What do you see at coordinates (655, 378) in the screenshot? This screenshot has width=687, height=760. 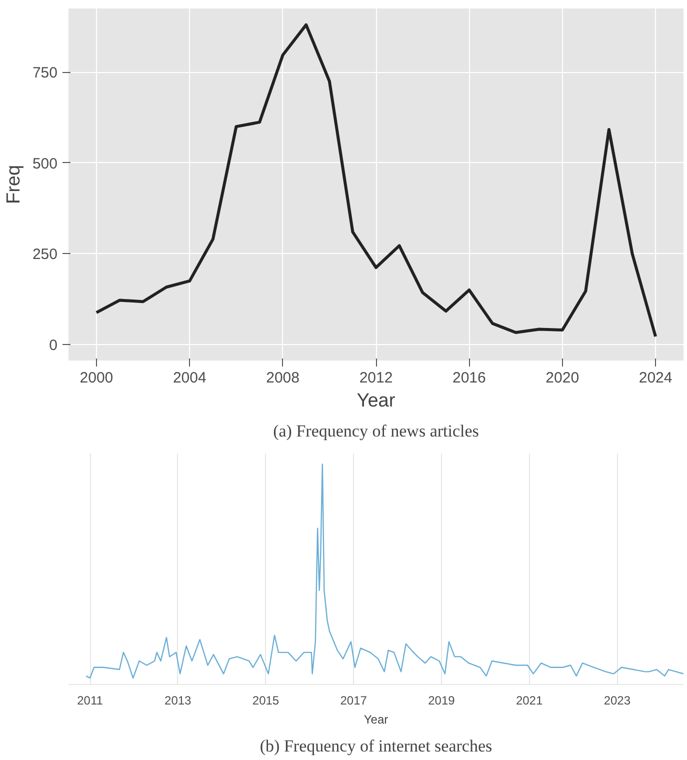 I see `x-tick-label: 2024` at bounding box center [655, 378].